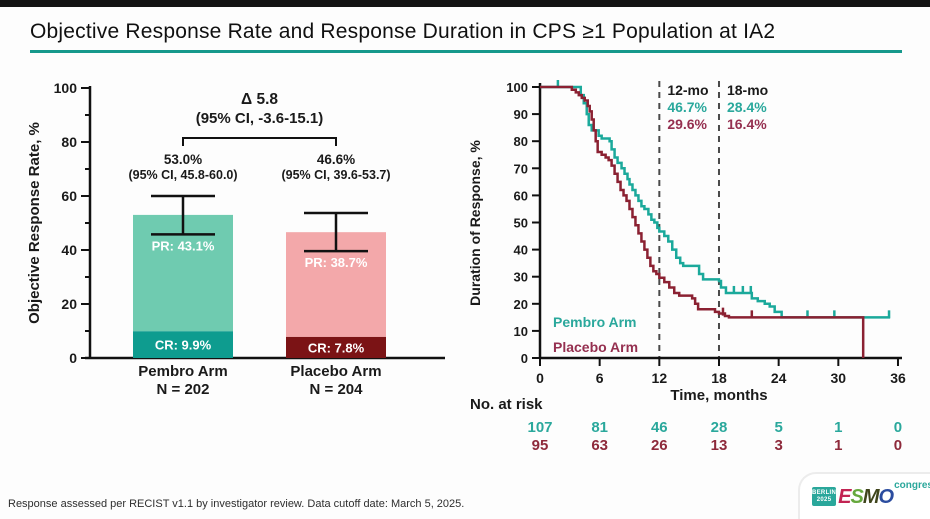 Image resolution: width=930 pixels, height=519 pixels. I want to click on category-n-label: N = 204, so click(337, 389).